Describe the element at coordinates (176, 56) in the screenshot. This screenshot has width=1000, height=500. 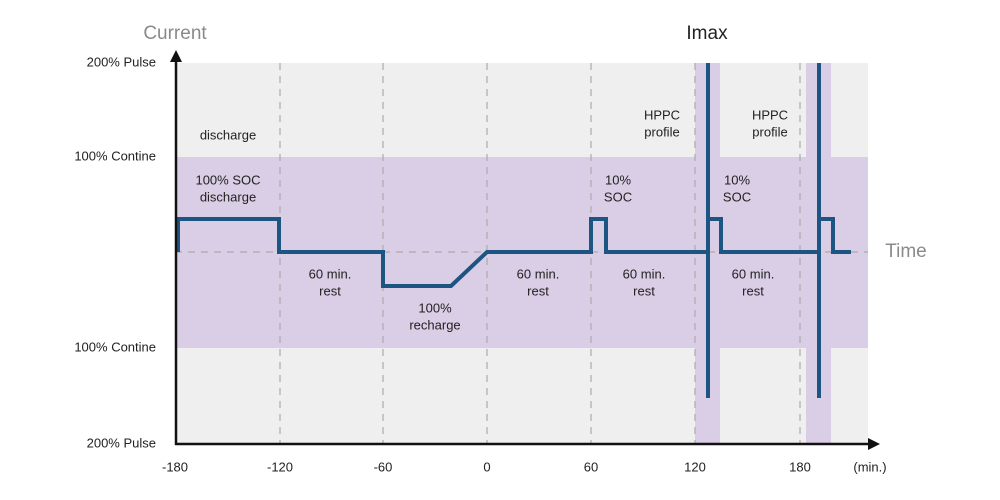
I see `y-arrow` at that location.